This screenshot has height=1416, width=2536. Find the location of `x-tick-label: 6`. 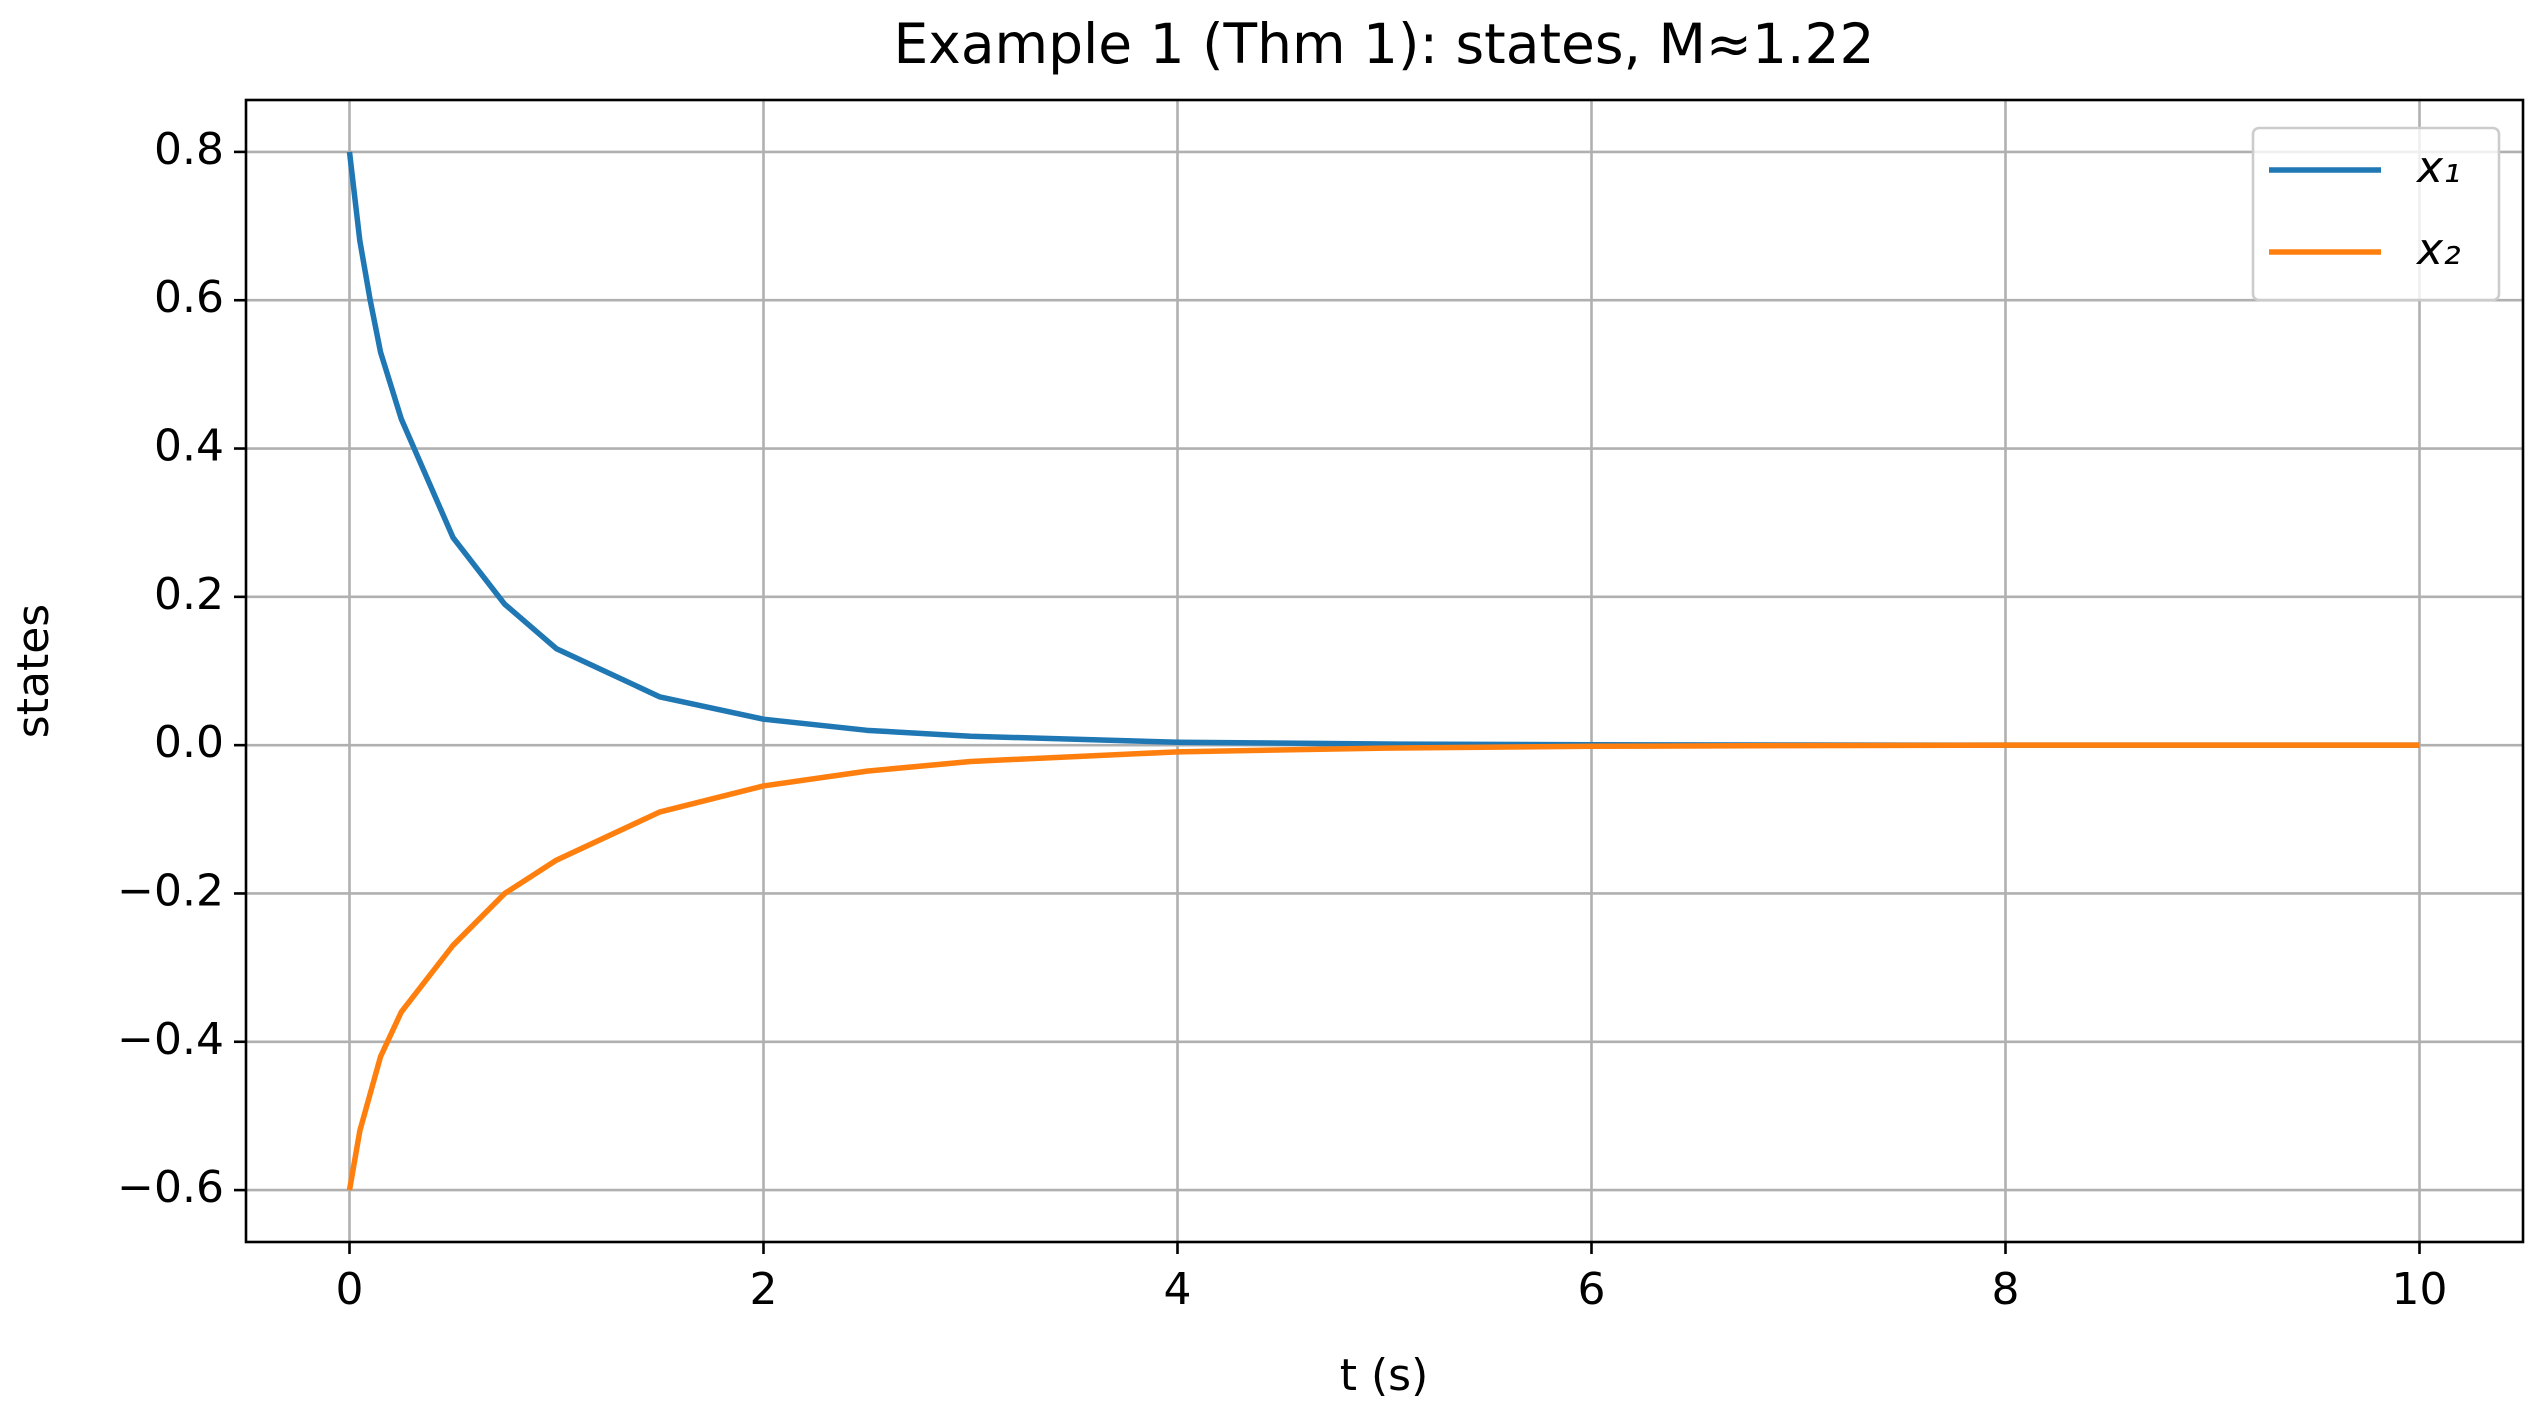

x-tick-label: 6 is located at coordinates (1592, 1289).